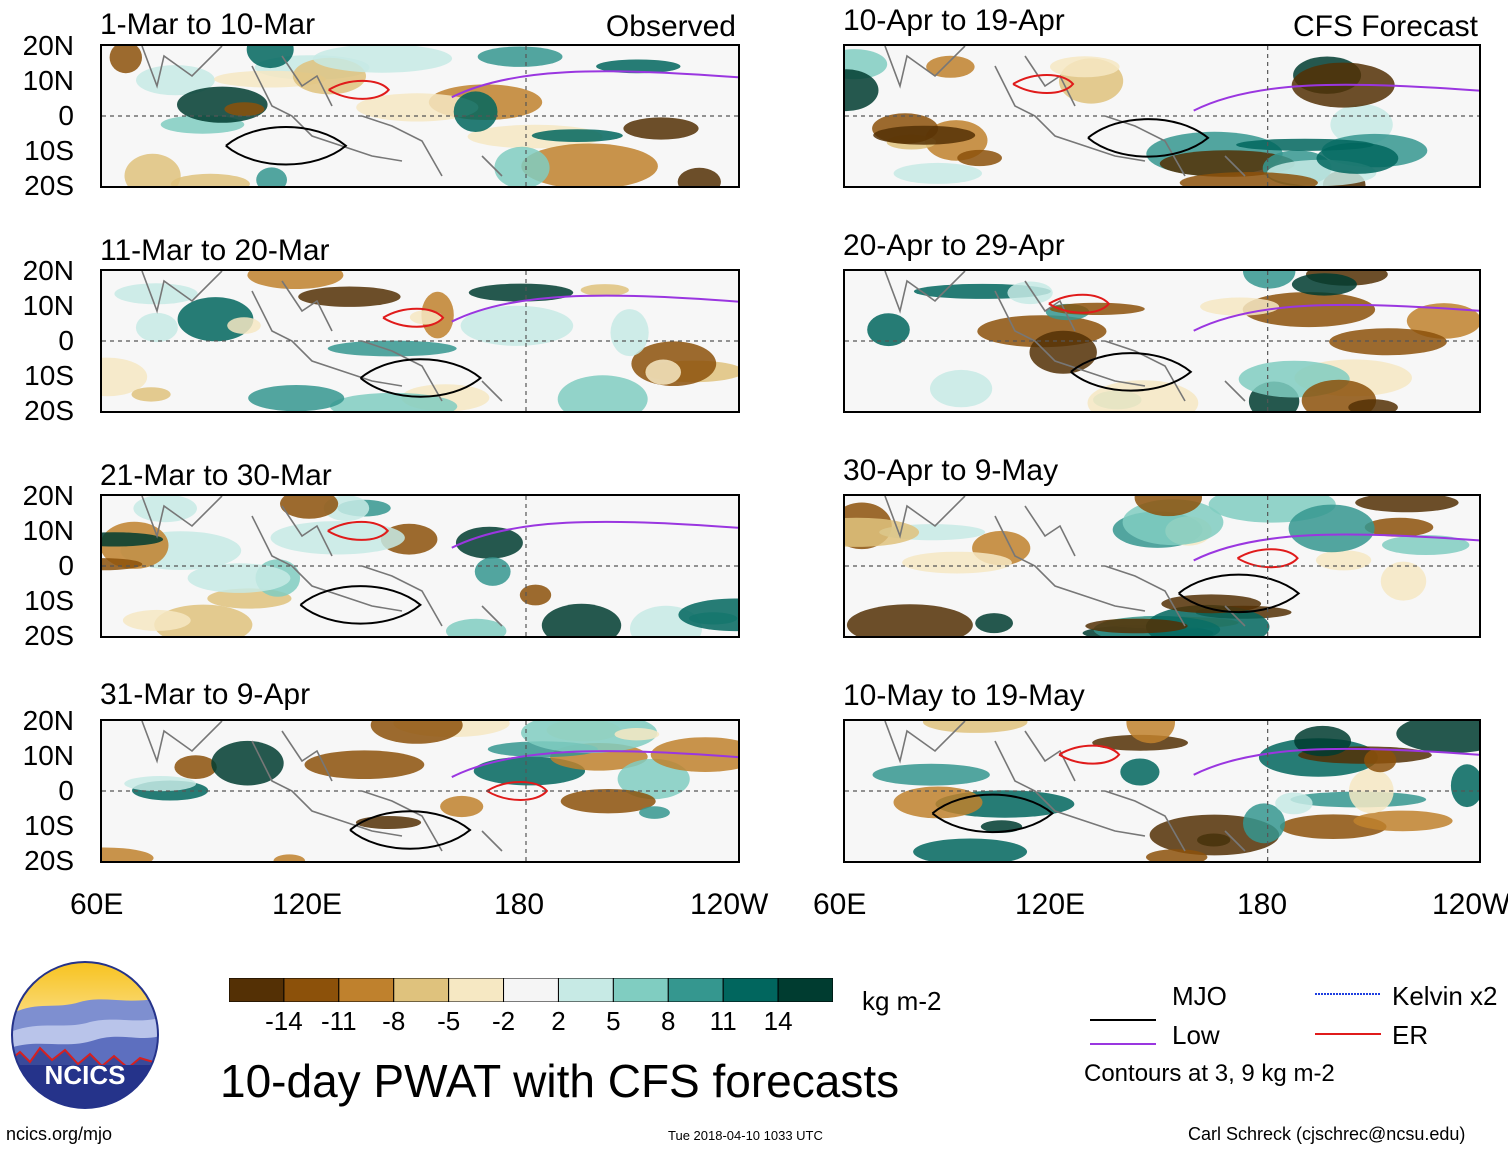  Describe the element at coordinates (1123, 1032) in the screenshot. I see `legend-swatches-left` at that location.